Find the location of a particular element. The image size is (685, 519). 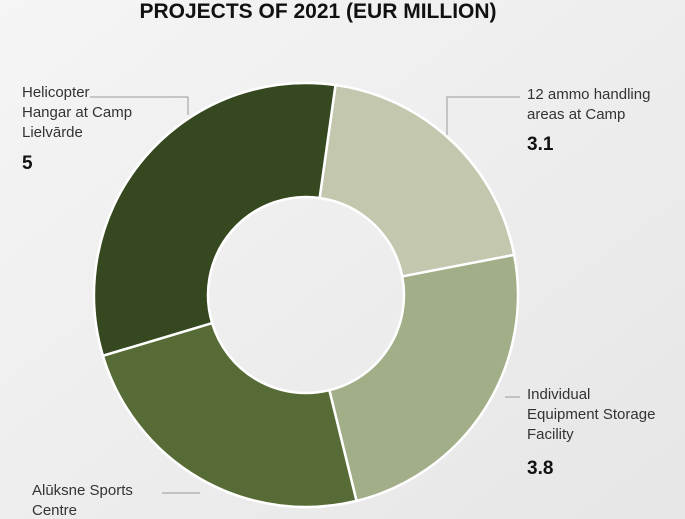

category-label: Helicopter Hangar at Camp Lielvārde is located at coordinates (77, 112).